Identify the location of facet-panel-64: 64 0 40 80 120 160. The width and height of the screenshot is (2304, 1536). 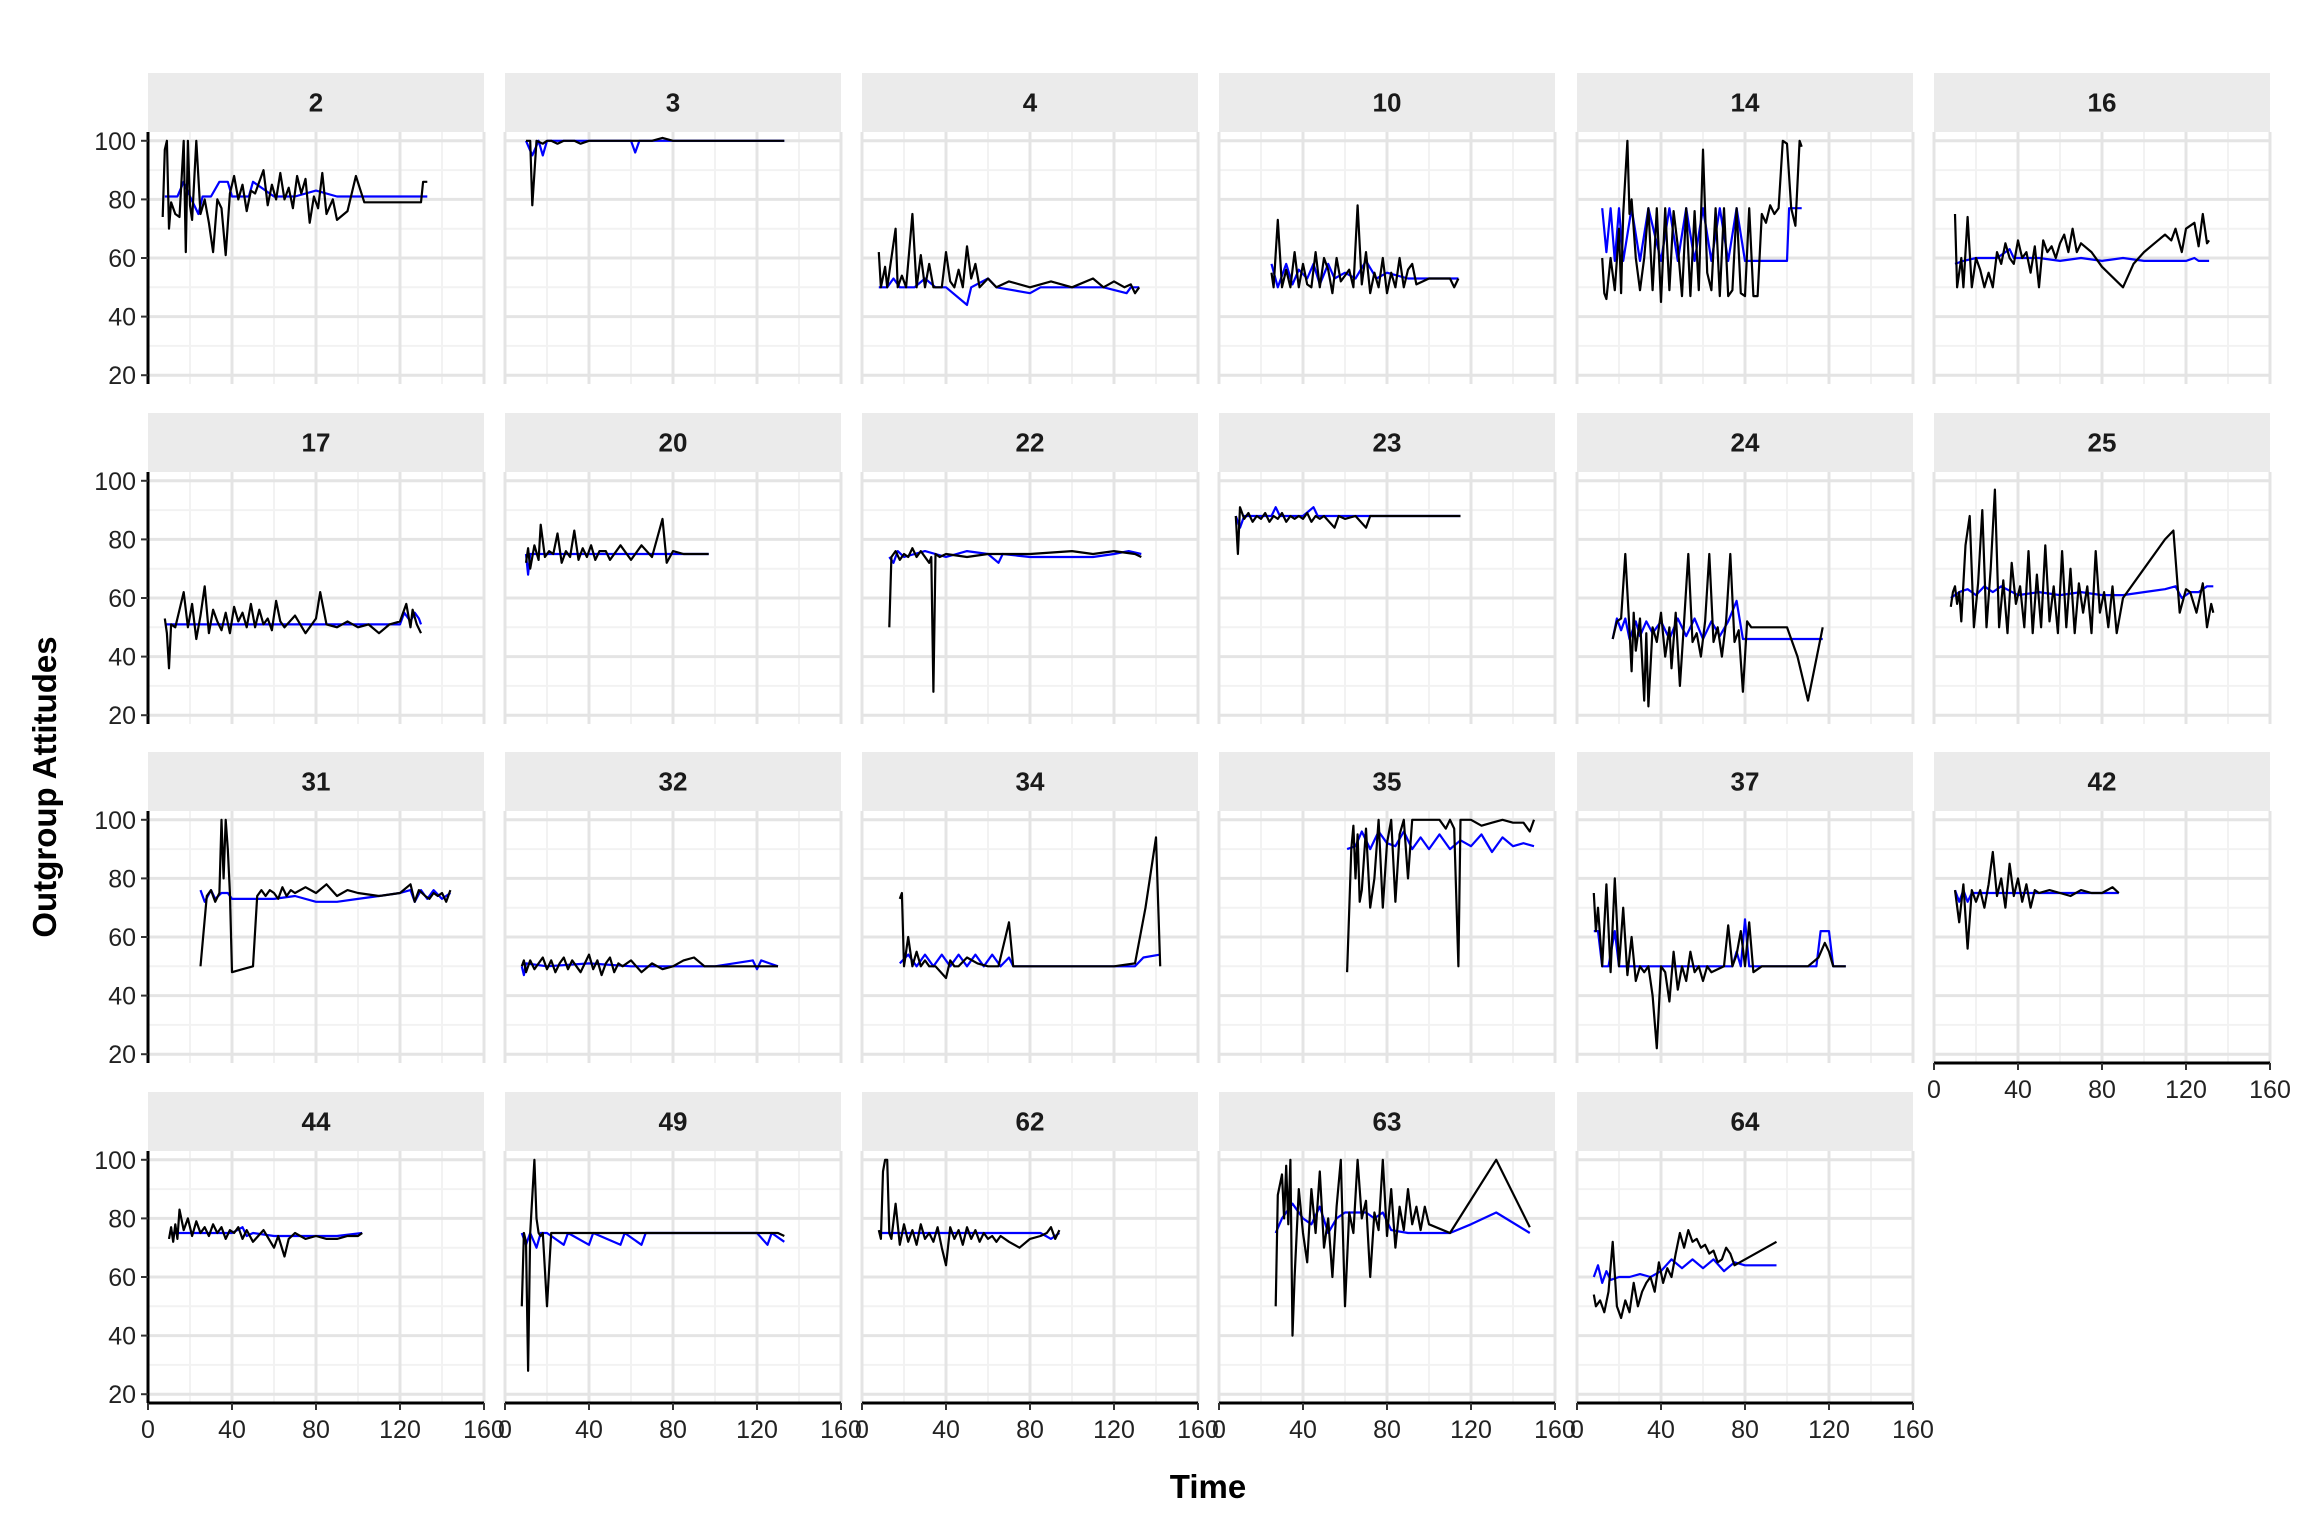
(1752, 1268).